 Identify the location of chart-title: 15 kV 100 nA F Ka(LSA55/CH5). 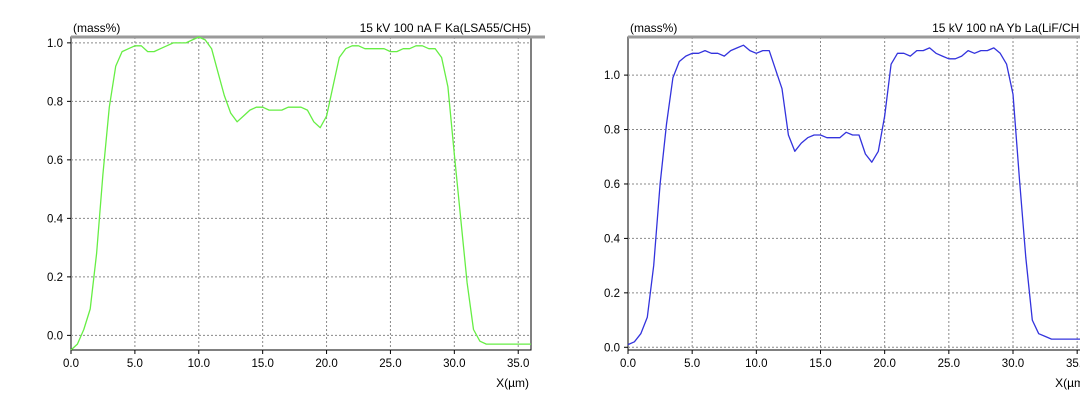
(445, 28).